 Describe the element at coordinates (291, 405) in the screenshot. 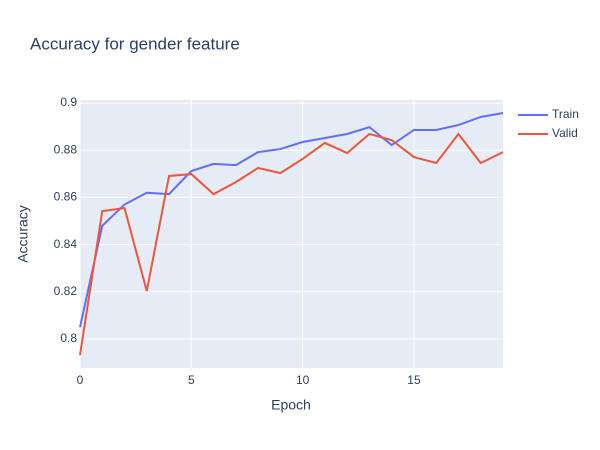

I see `x-axis-label: Epoch` at that location.